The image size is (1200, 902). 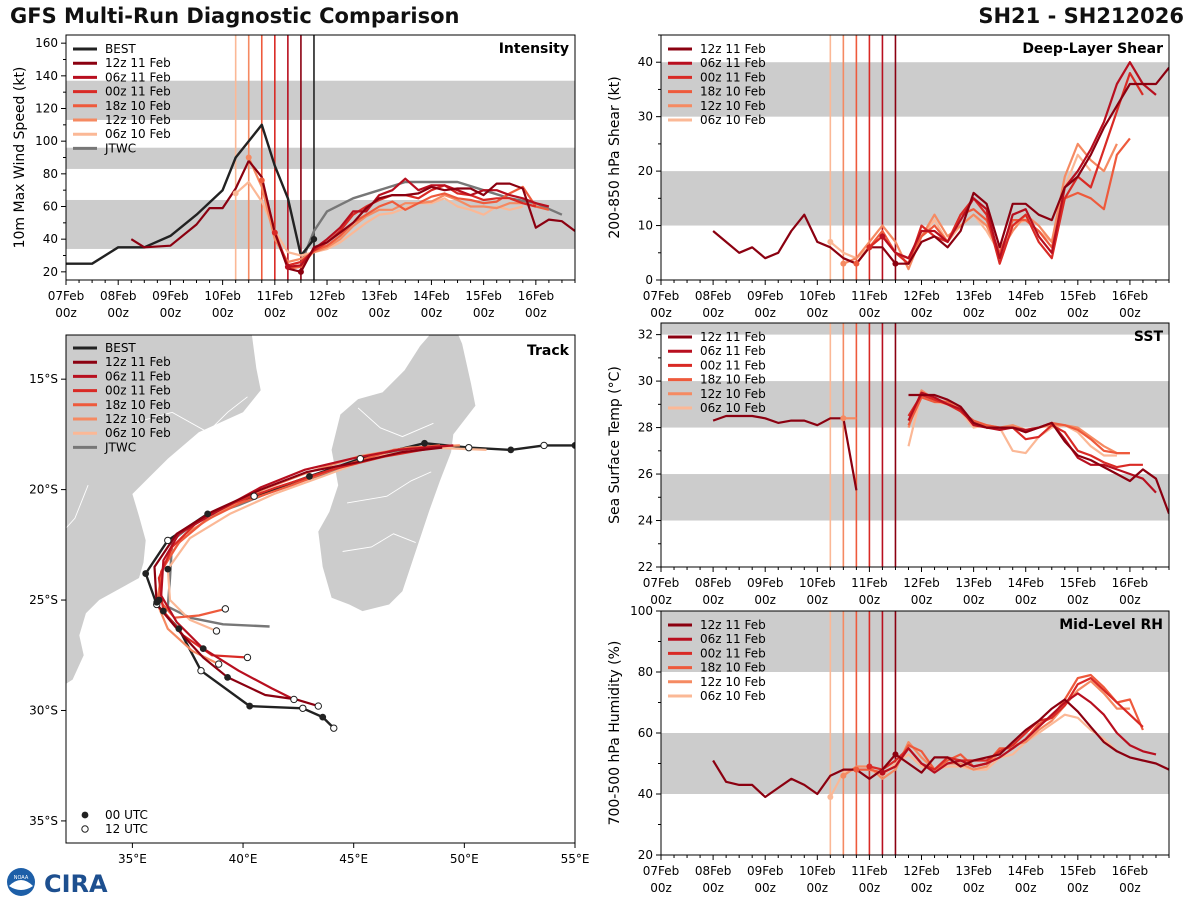 What do you see at coordinates (126, 829) in the screenshot?
I see `legend-label: 12 UTC` at bounding box center [126, 829].